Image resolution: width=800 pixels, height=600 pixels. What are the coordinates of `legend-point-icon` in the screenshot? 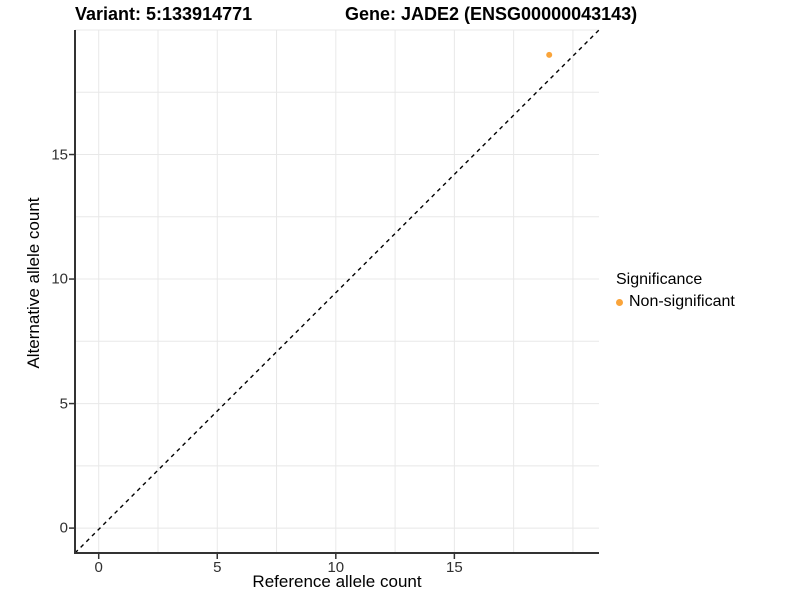 It's located at (619, 302).